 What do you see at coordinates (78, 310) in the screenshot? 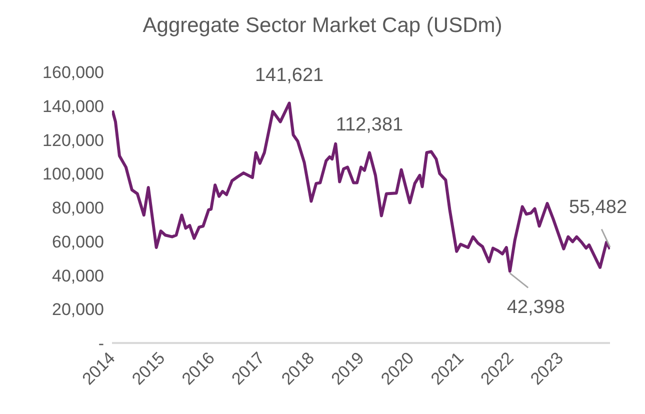
I see `y-tick-label: 20,000` at bounding box center [78, 310].